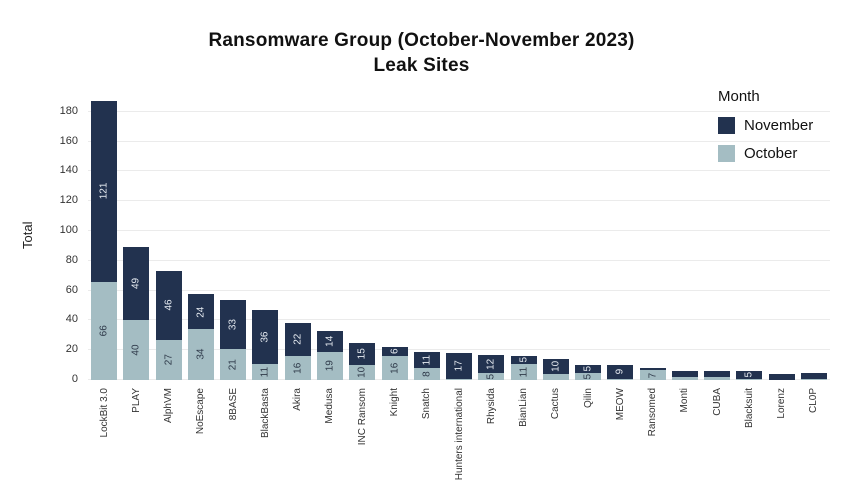 The width and height of the screenshot is (867, 492). I want to click on bar-cuba, so click(717, 375).